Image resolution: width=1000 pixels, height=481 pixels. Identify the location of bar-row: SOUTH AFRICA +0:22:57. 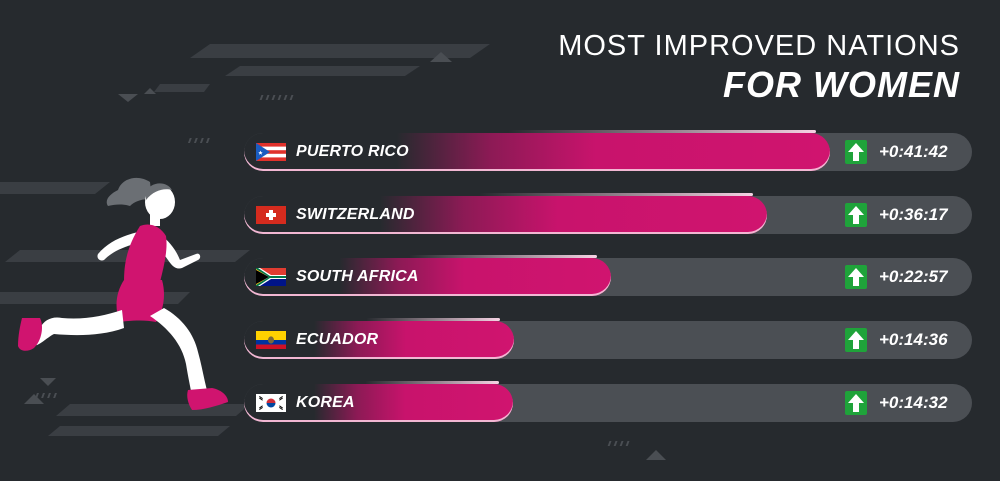
(608, 275).